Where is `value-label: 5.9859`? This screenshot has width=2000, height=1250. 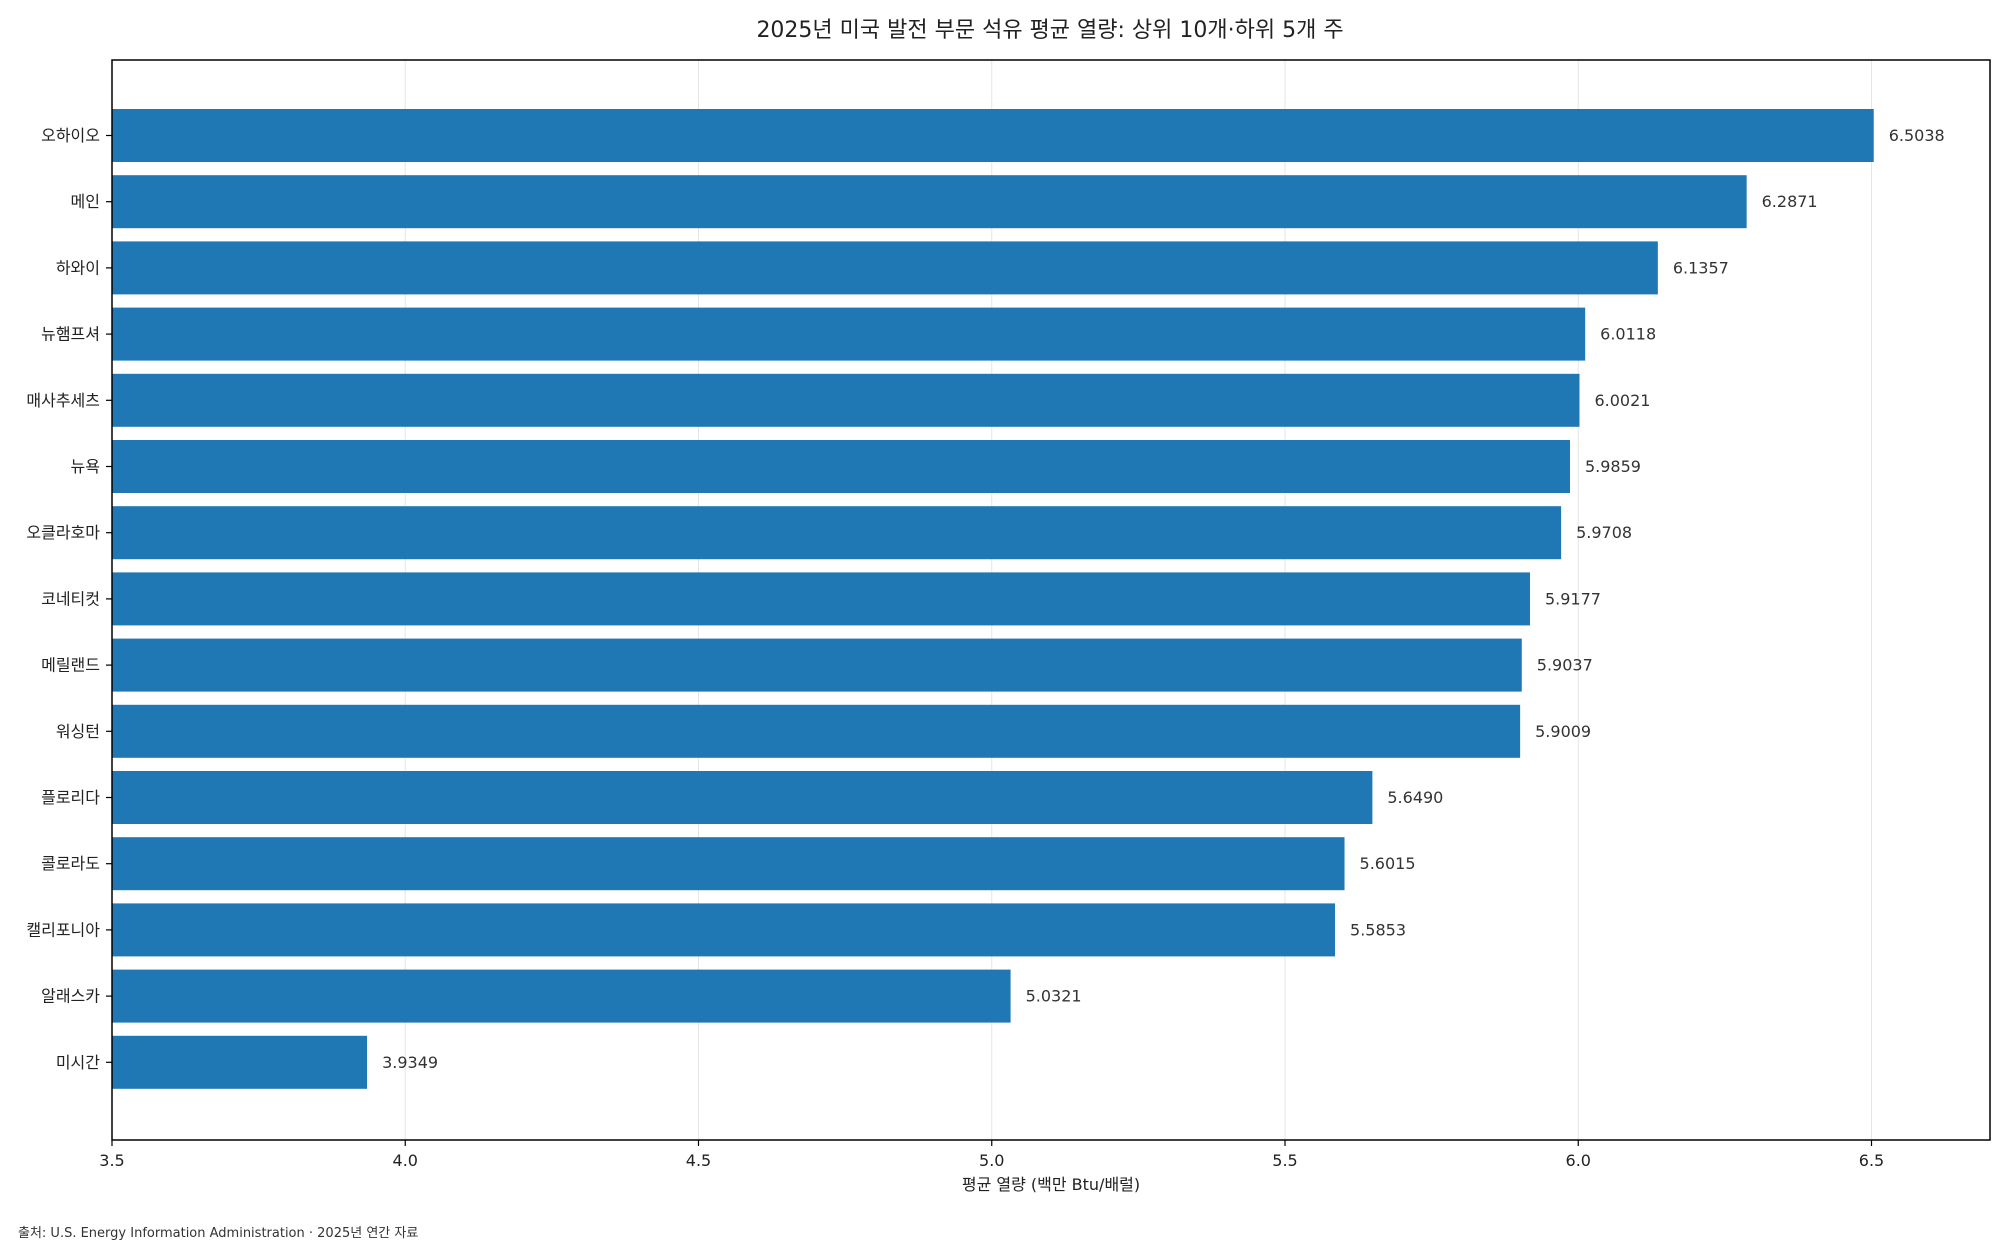 value-label: 5.9859 is located at coordinates (1613, 466).